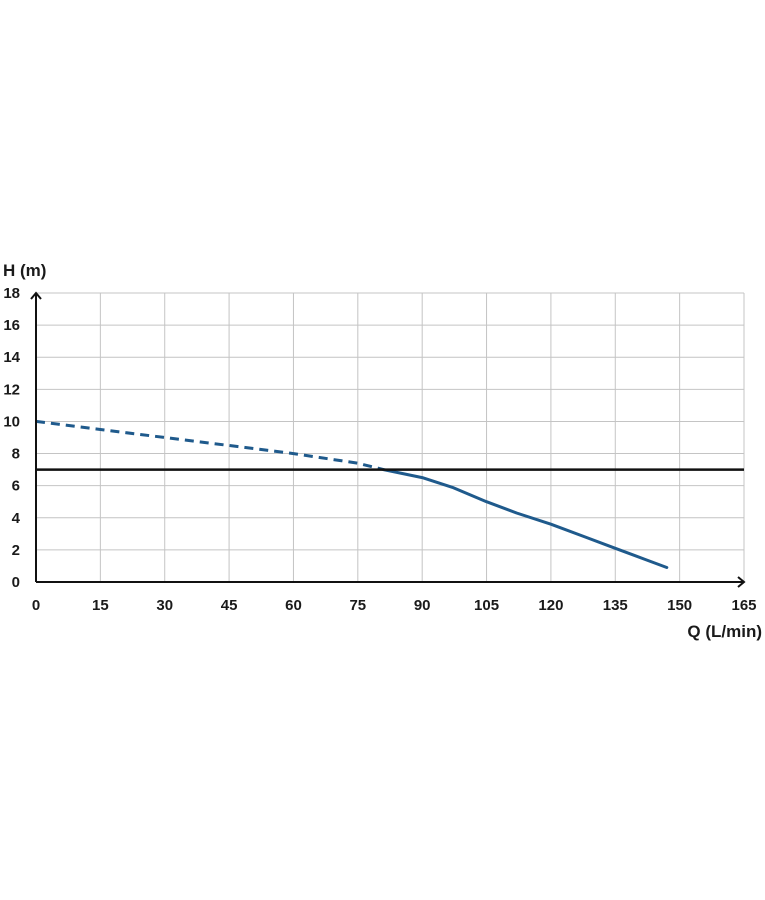 Image resolution: width=765 pixels, height=900 pixels. Describe the element at coordinates (11, 389) in the screenshot. I see `y-tick-label: 12` at that location.